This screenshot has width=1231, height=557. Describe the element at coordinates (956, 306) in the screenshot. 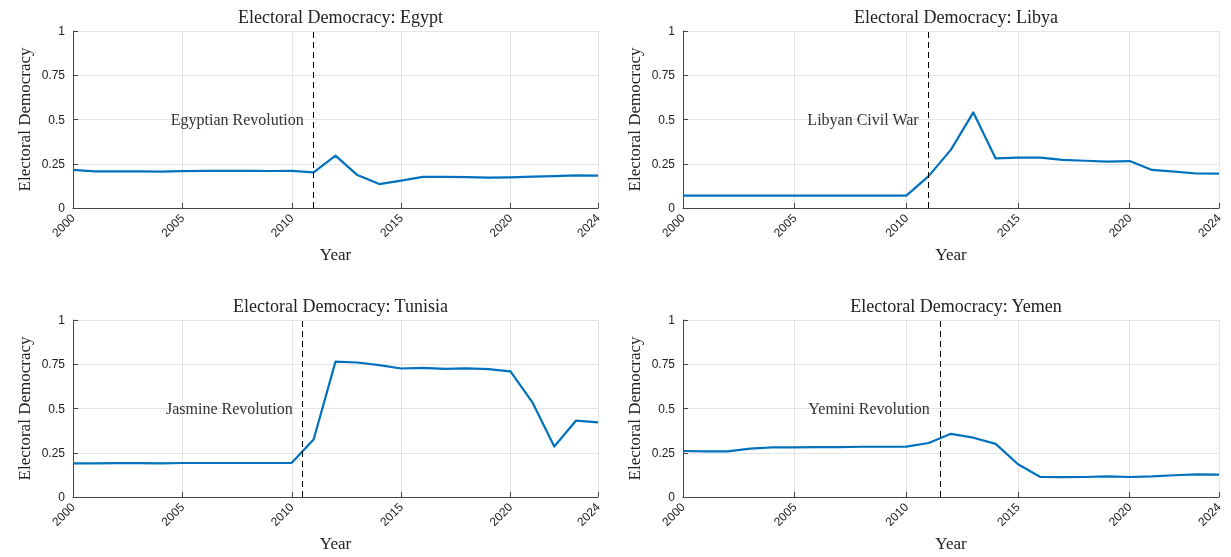

I see `chart-title: Electoral Democracy: Yemen` at that location.